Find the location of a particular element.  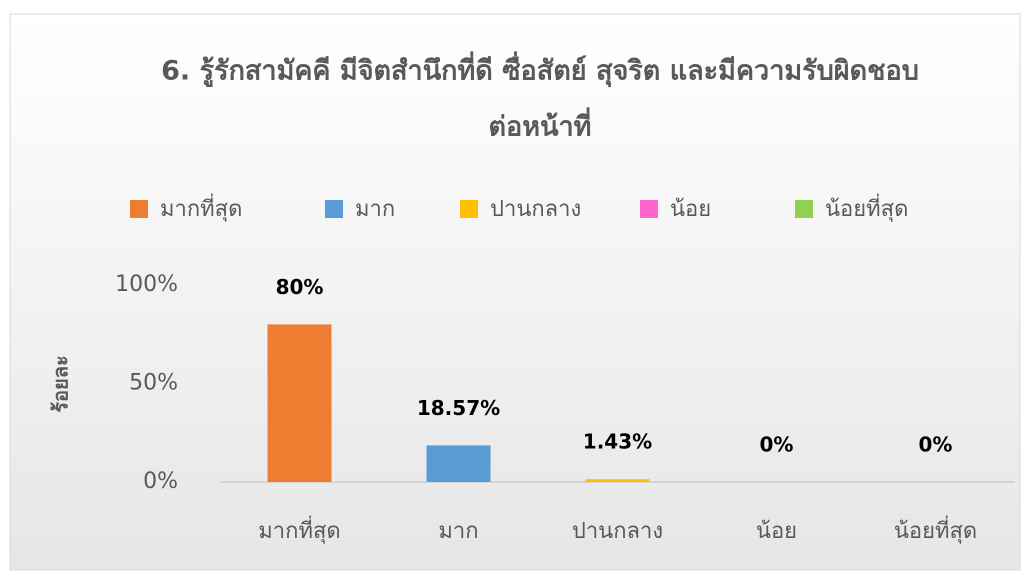

legend-label: น้อยที่สุด is located at coordinates (866, 207).